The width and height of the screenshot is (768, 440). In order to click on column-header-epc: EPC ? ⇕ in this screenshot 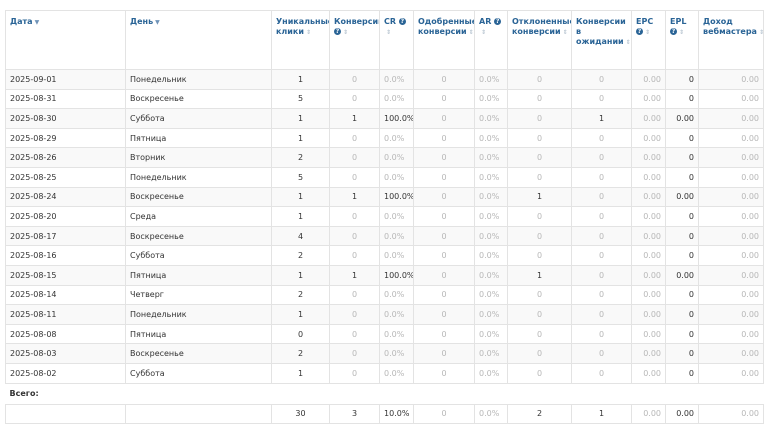, I will do `click(648, 40)`.